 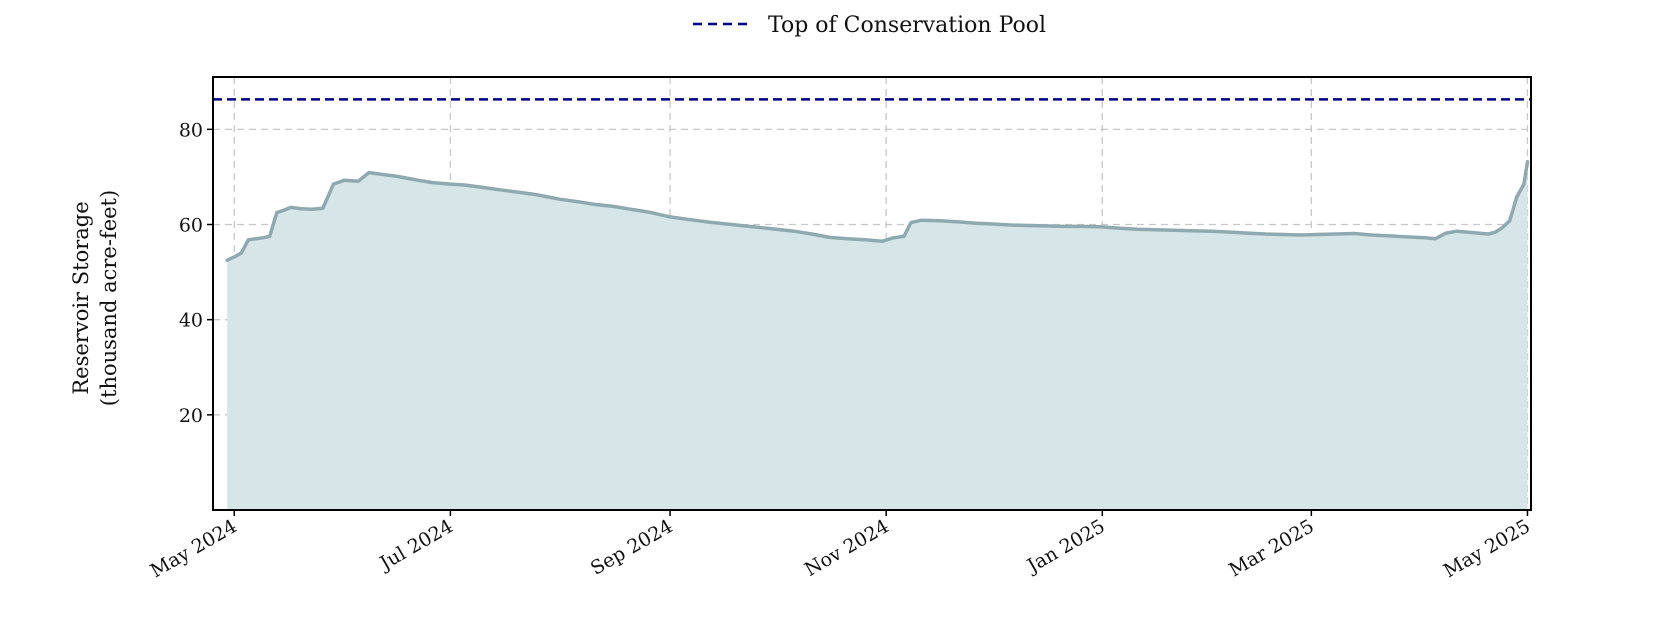 What do you see at coordinates (95, 298) in the screenshot?
I see `y-axis-title: Reservoir Storage (thousand acre-feet)` at bounding box center [95, 298].